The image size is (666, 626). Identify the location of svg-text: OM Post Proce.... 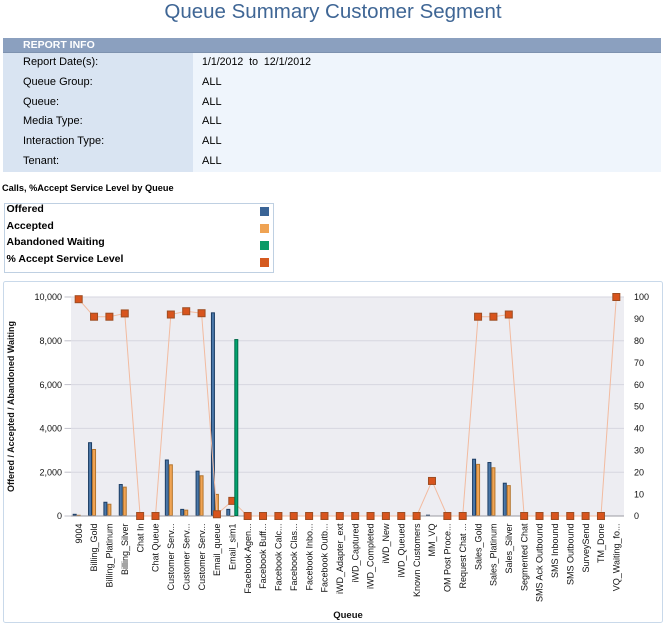
(448, 558).